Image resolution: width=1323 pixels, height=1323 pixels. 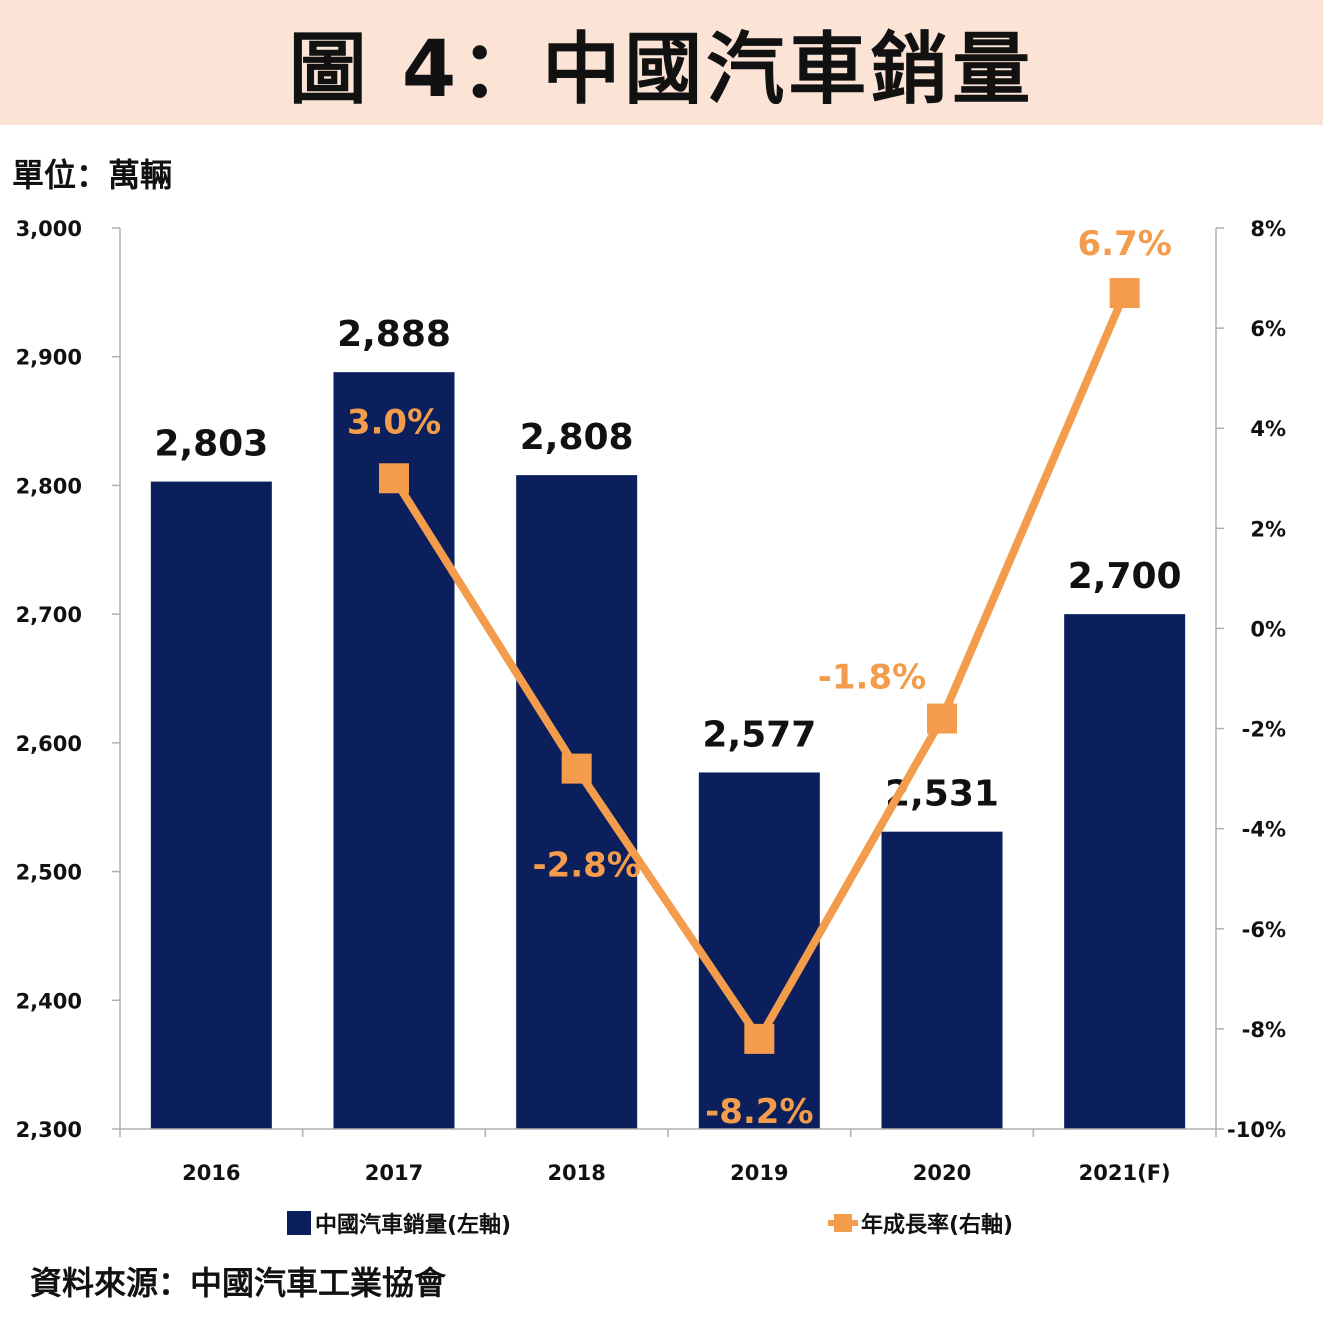 What do you see at coordinates (394, 422) in the screenshot?
I see `growth-rate-label: 3.0%` at bounding box center [394, 422].